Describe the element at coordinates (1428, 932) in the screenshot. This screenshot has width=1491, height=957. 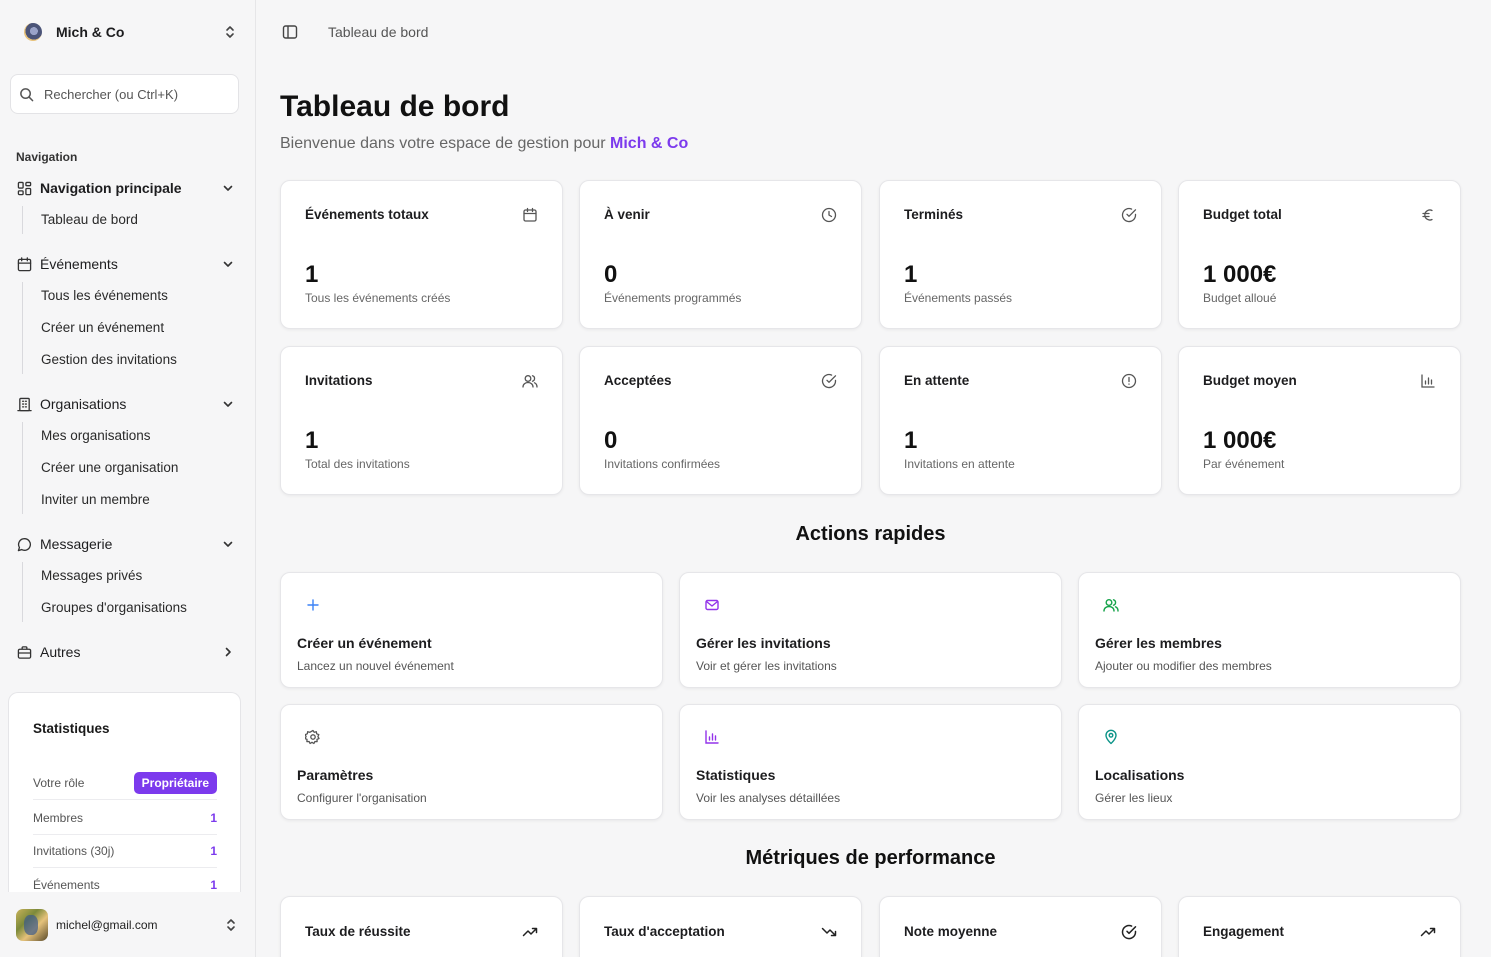
I see `trending-up-icon` at that location.